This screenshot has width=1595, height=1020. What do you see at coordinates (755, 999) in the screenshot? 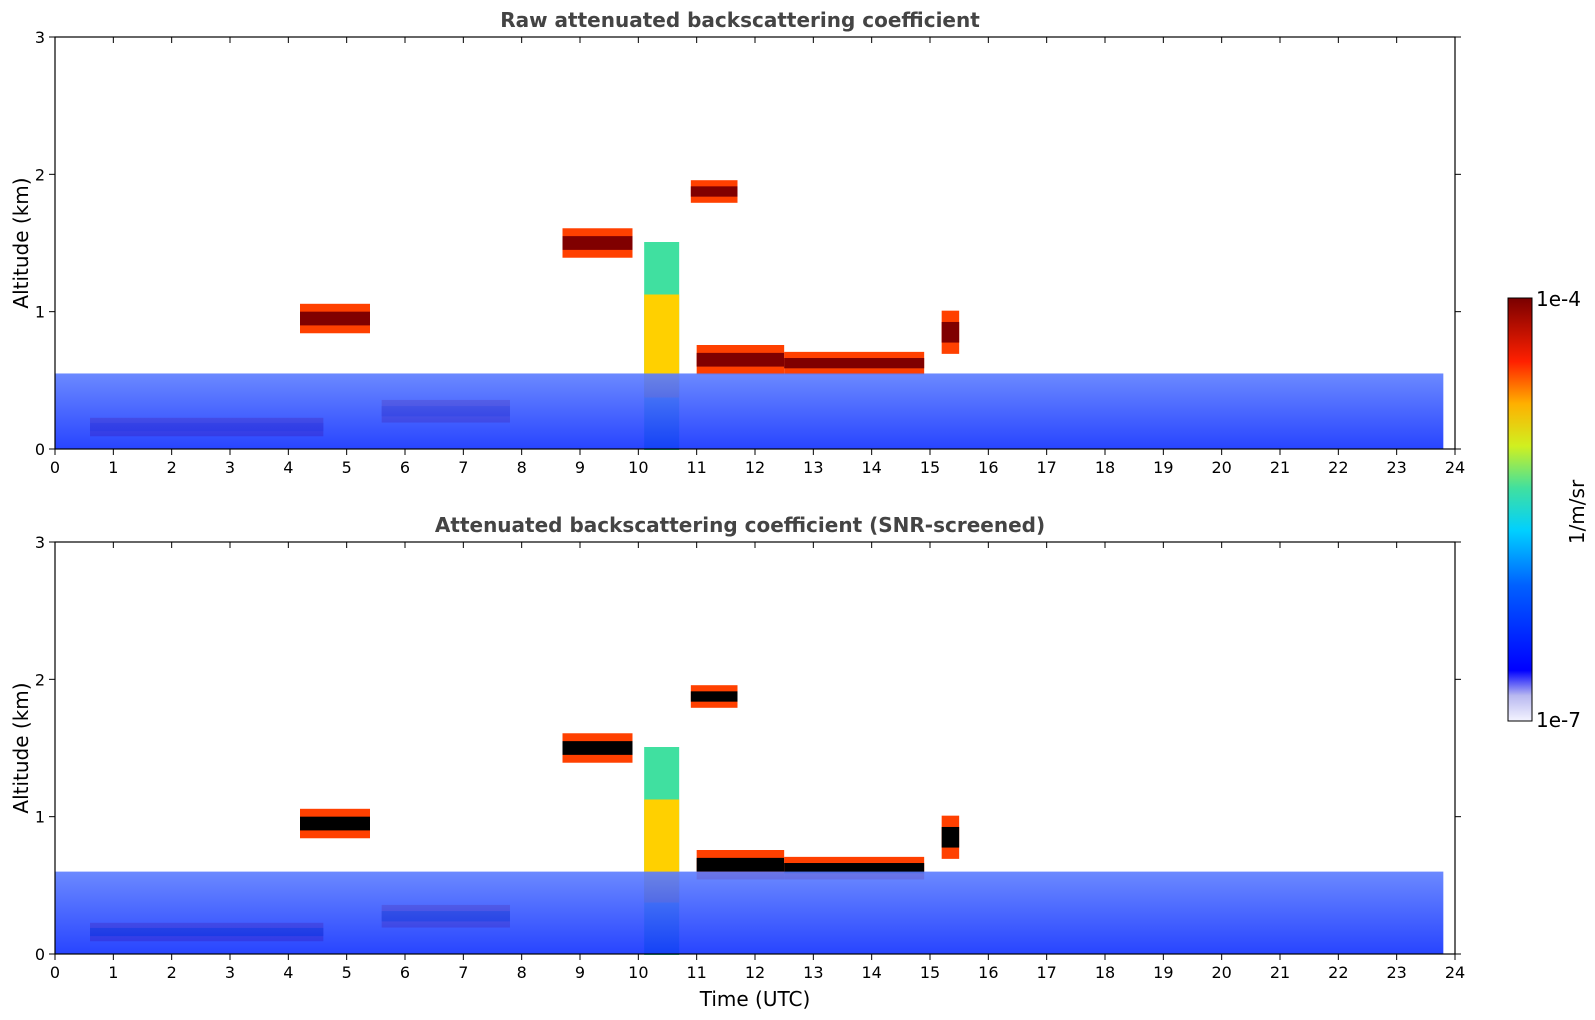
I see `x-axis-label: Time (UTC)` at bounding box center [755, 999].